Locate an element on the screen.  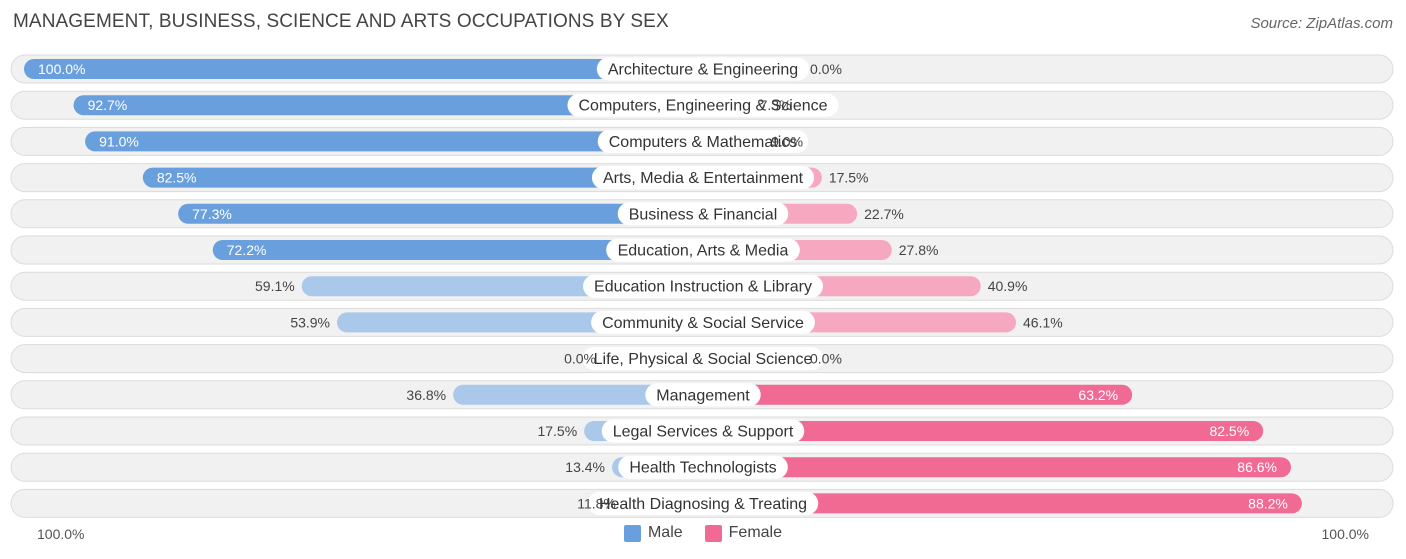
female-value-label: 17.5% is located at coordinates (849, 178).